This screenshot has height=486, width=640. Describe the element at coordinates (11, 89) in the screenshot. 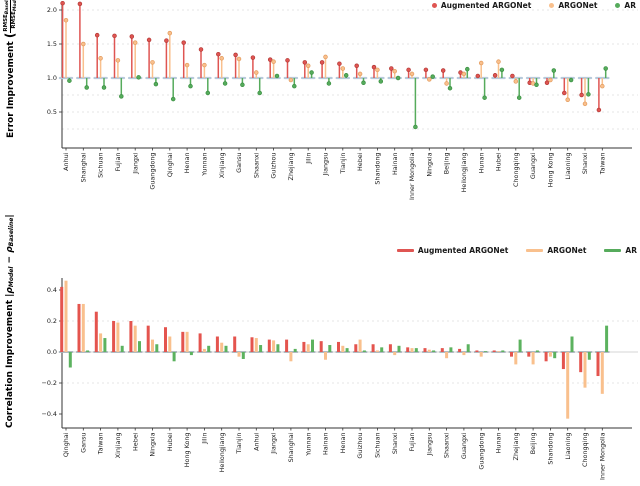

I see `top-y-axis-label-text: Error Improvement` at that location.